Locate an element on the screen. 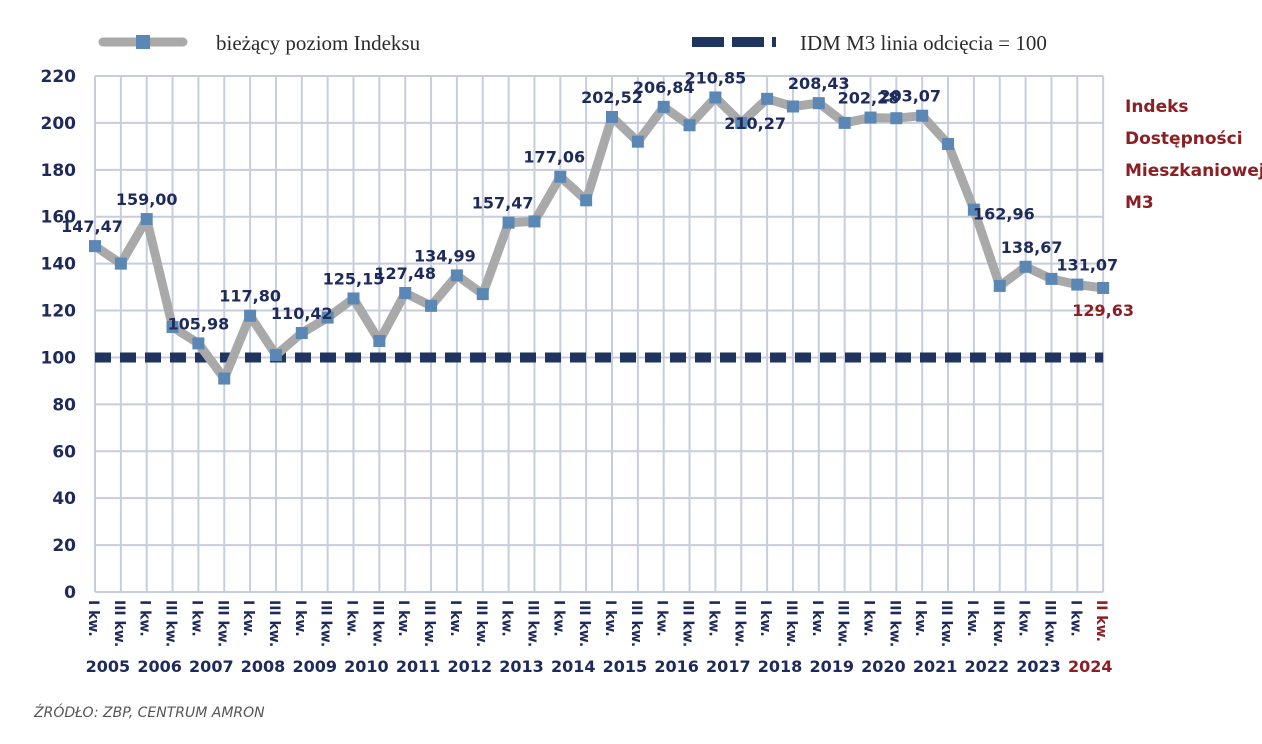 The width and height of the screenshot is (1262, 744). x-year-label: 2007 is located at coordinates (211, 666).